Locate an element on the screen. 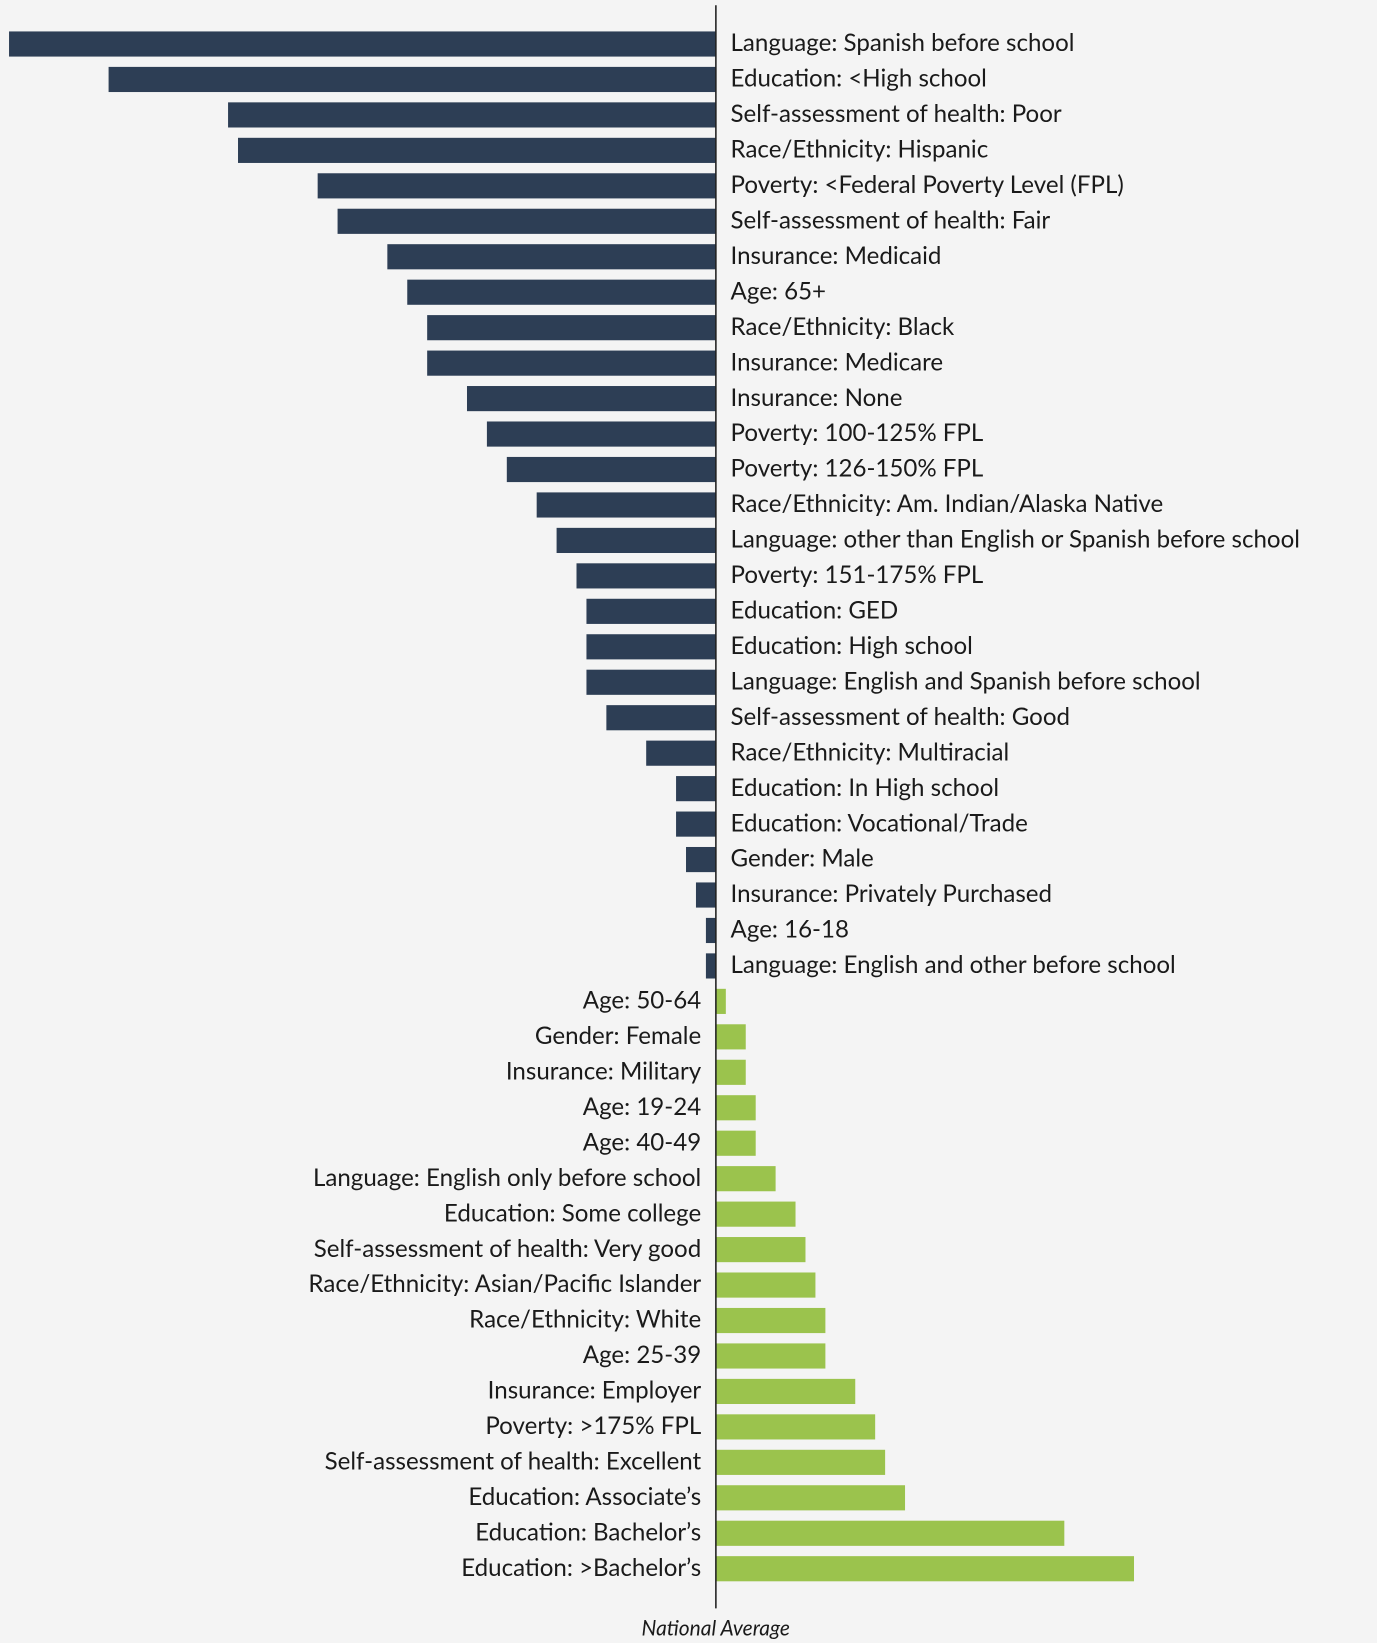 The height and width of the screenshot is (1643, 1377). category-label: Race/Ethnicity: Black is located at coordinates (843, 326).